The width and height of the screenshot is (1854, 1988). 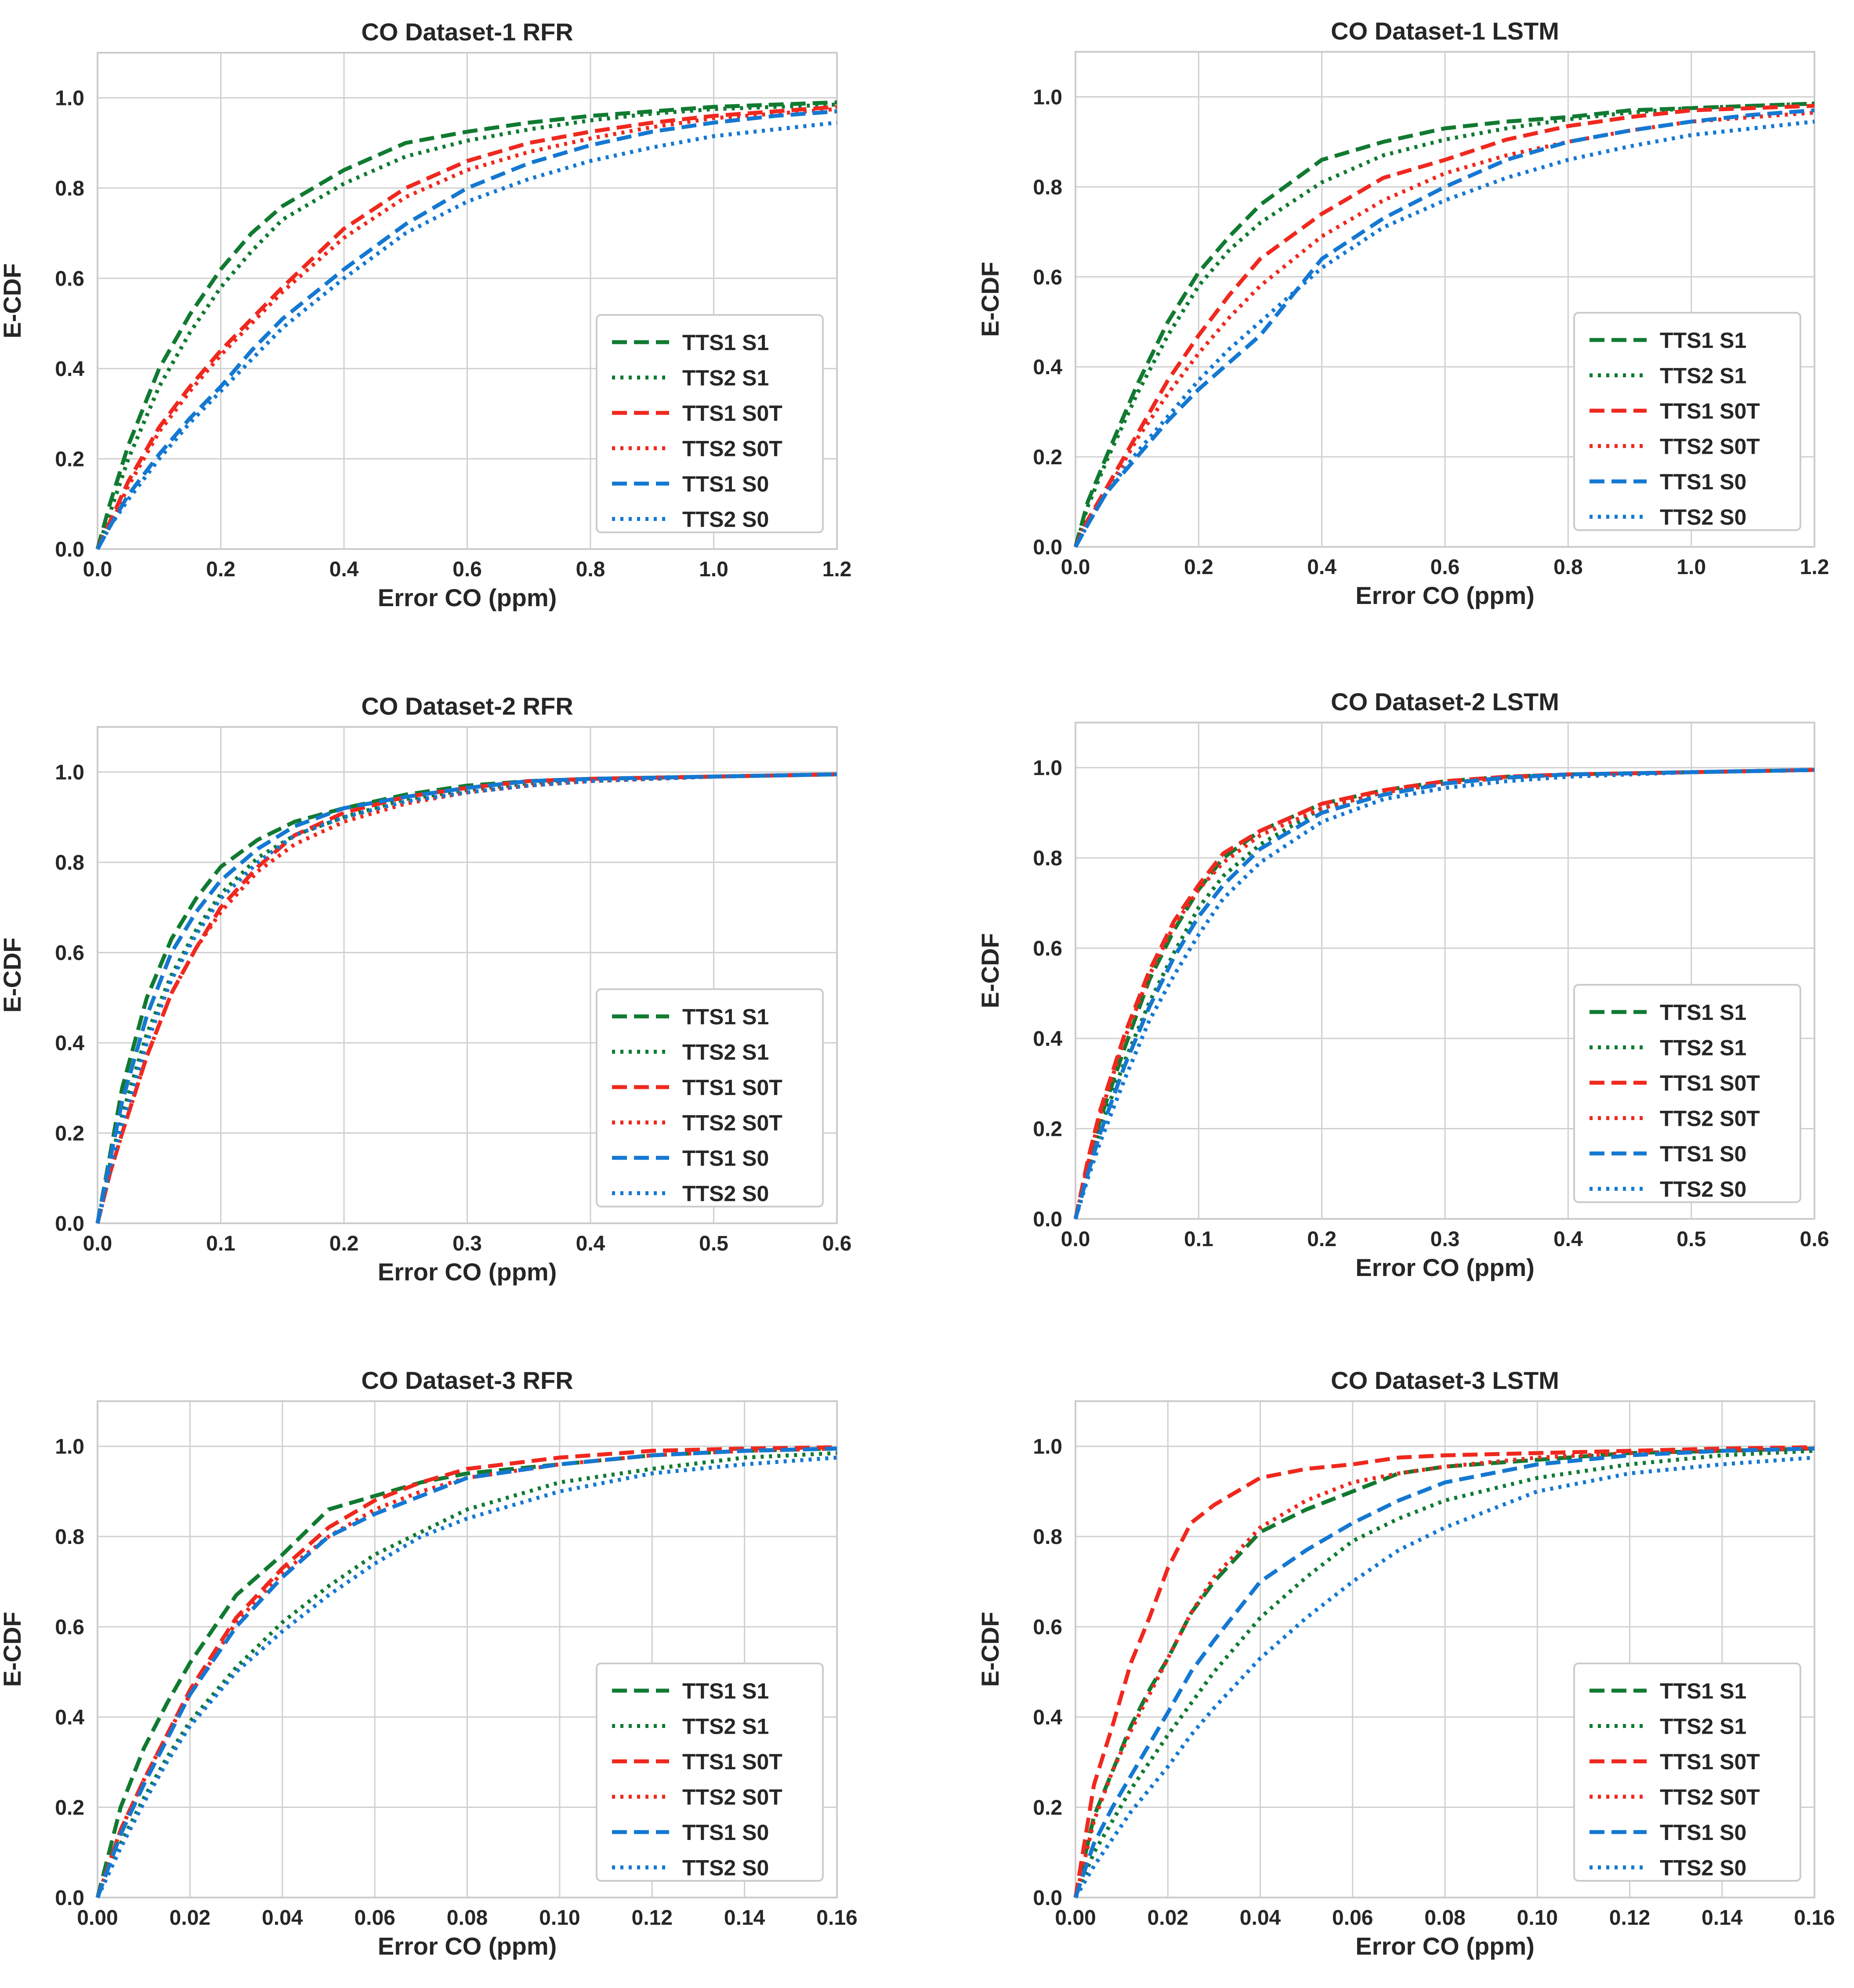 I want to click on legend-label: TTS2 S0T, so click(x=1710, y=1118).